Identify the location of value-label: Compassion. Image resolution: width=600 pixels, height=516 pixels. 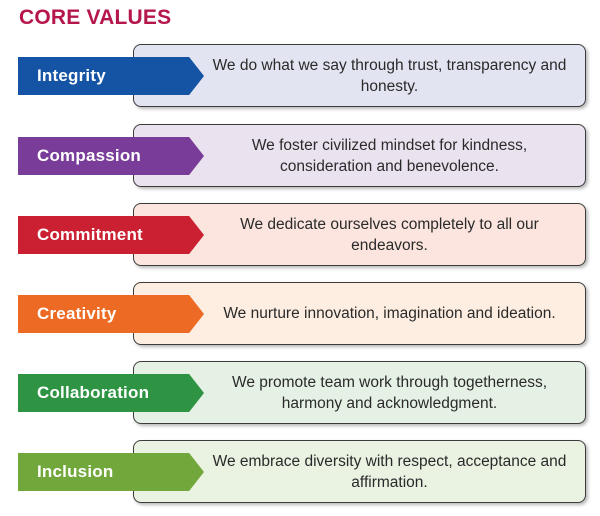
(89, 155).